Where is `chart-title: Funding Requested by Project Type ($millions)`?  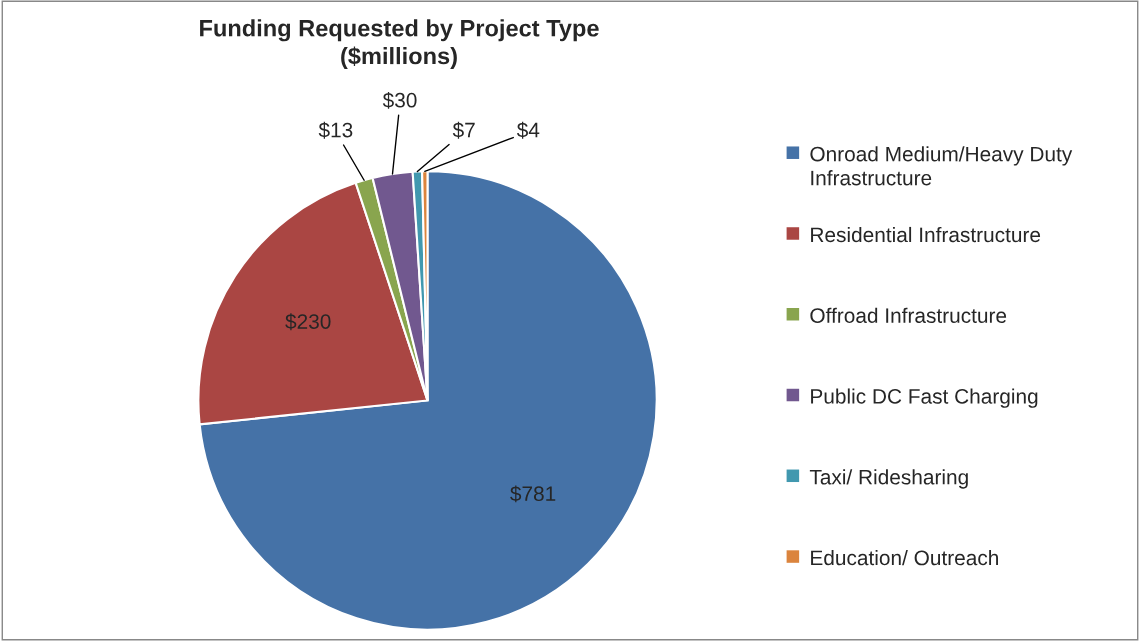 chart-title: Funding Requested by Project Type ($millions) is located at coordinates (399, 44).